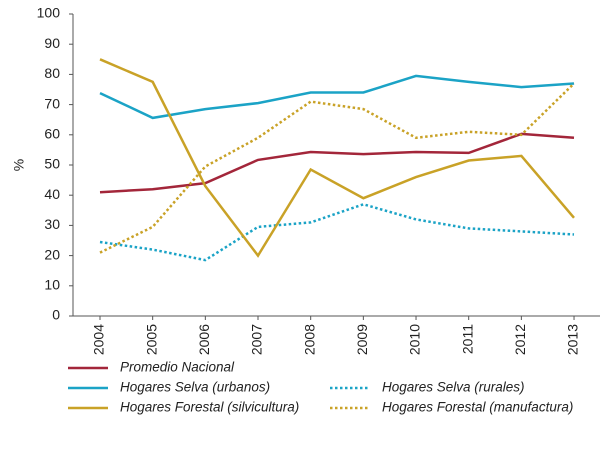 This screenshot has width=614, height=456. What do you see at coordinates (49, 13) in the screenshot?
I see `y-tick-label: 100` at bounding box center [49, 13].